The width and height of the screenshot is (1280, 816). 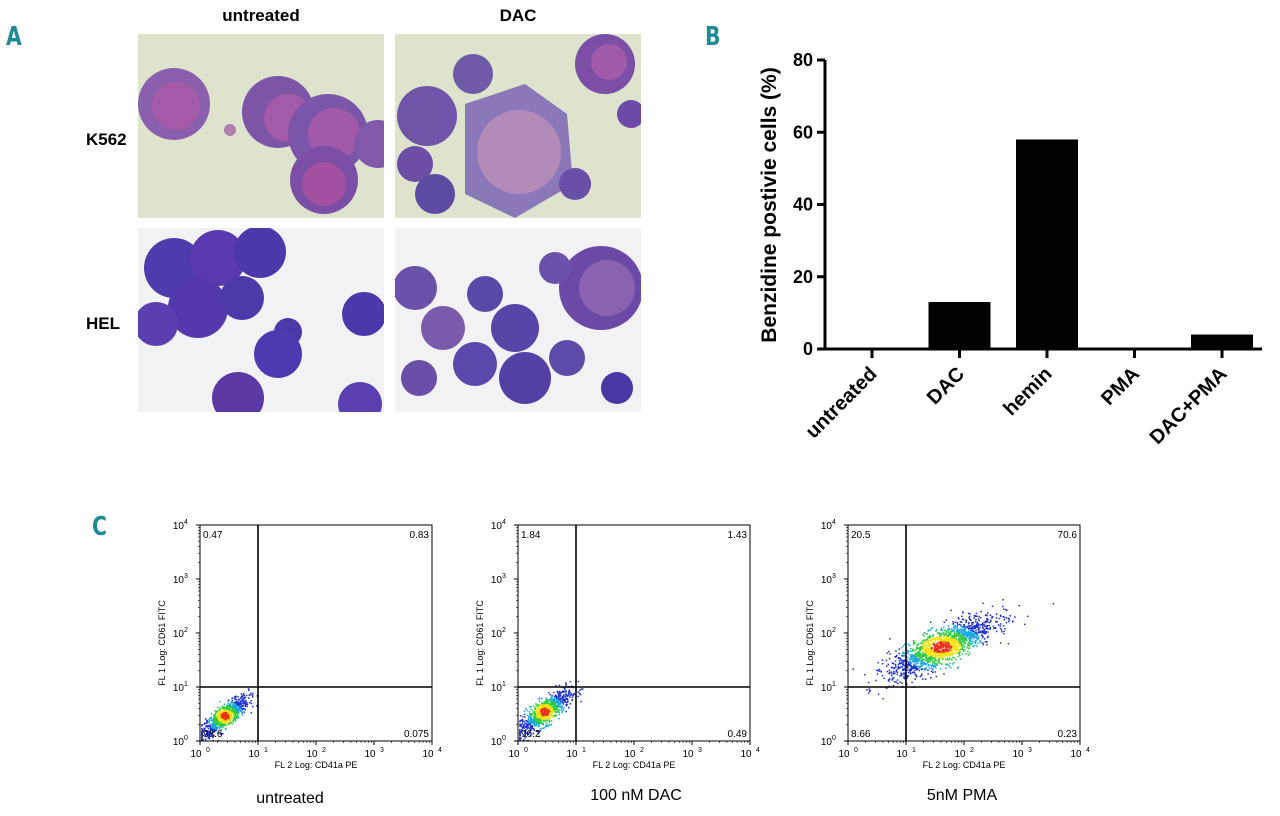 I want to click on flow-ticks: 10 010 010 110 110 210 210 310 310 410 4, so click(x=955, y=639).